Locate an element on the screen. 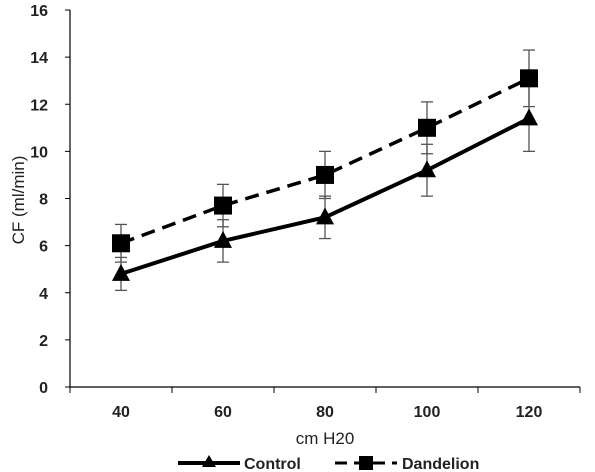 This screenshot has width=595, height=472. legend-dandelion-marker is located at coordinates (366, 463).